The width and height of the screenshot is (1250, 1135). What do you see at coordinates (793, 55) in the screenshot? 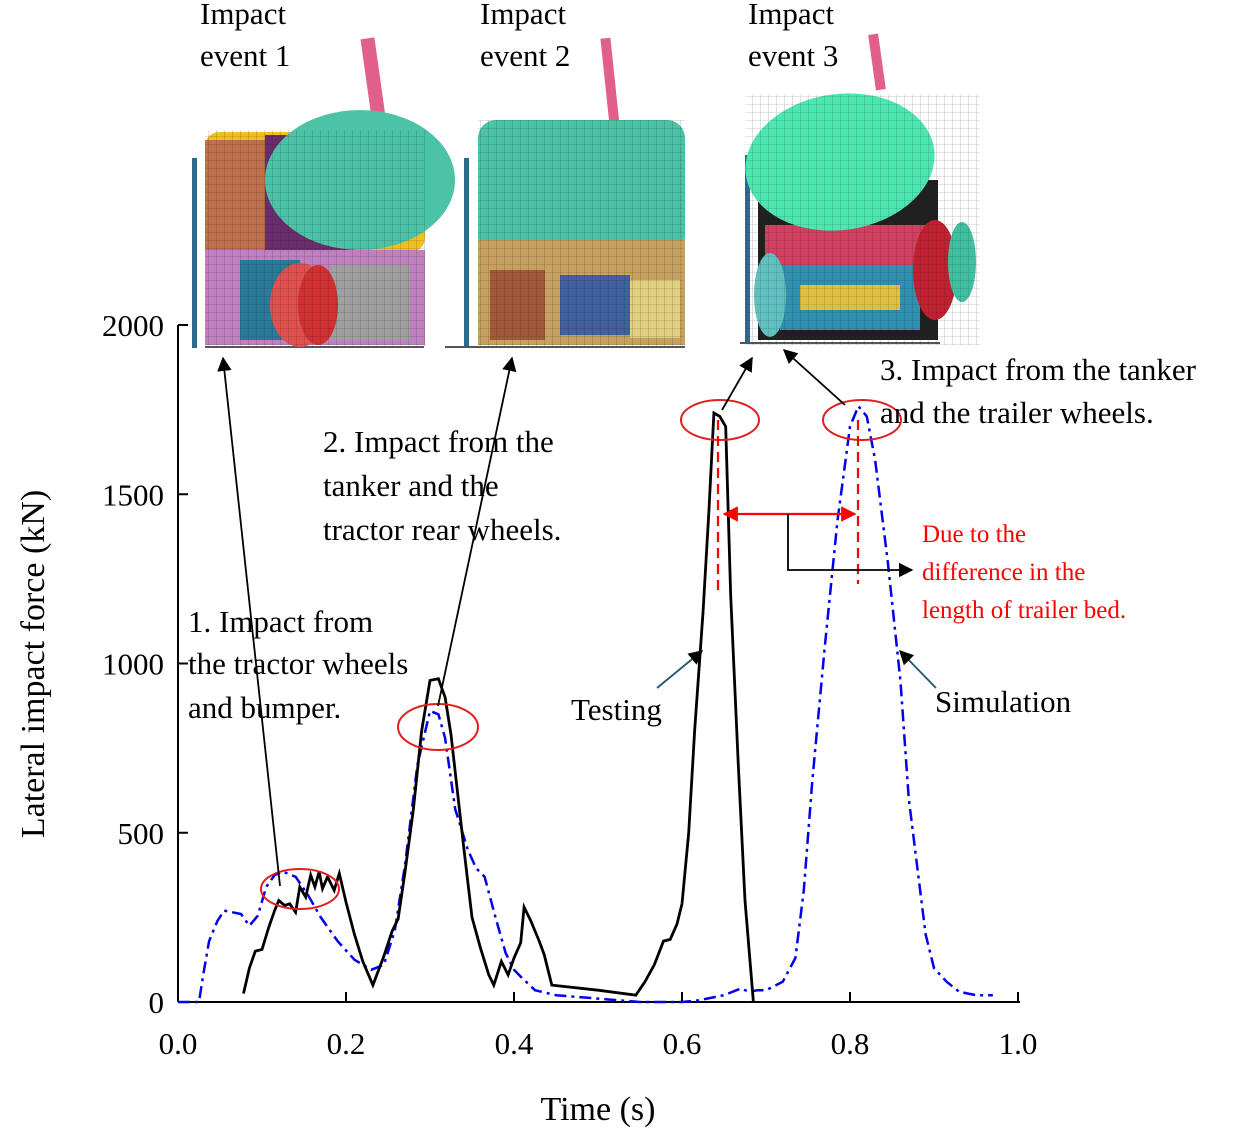
I see `svg-text: event 3` at bounding box center [793, 55].